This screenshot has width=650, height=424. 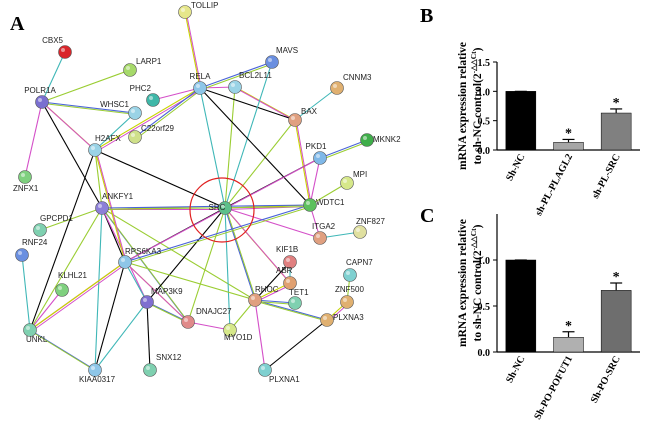 I want to click on node-label: UNKL, so click(x=37, y=339).